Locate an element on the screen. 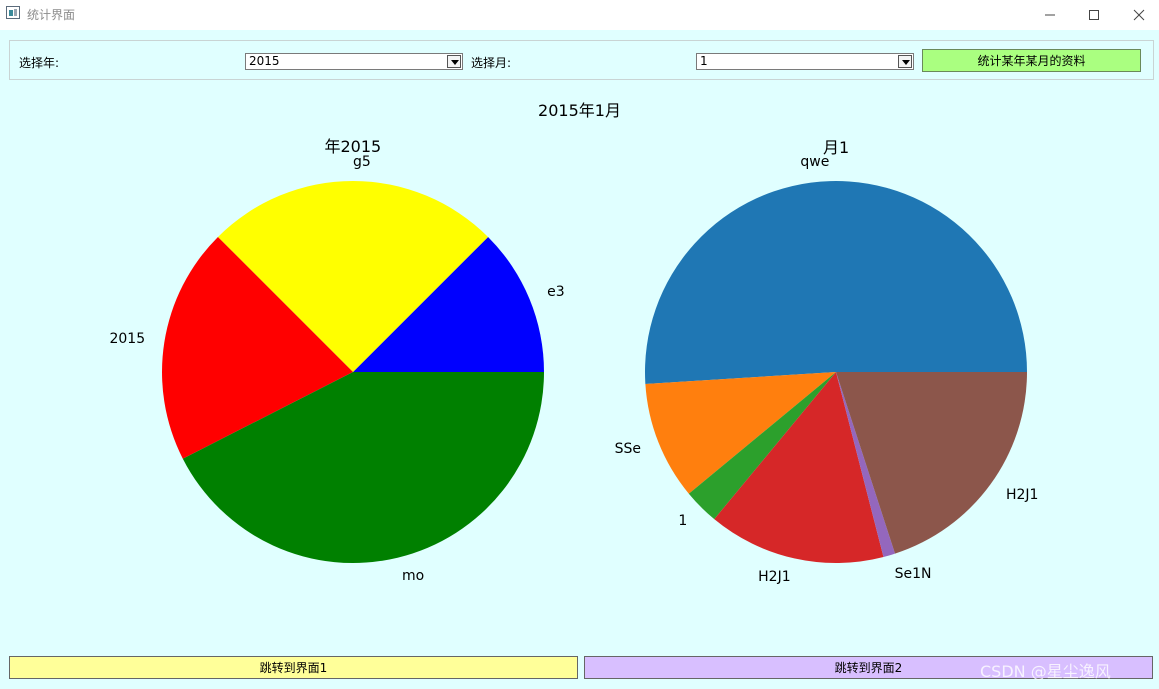  year-select: 2015 is located at coordinates (354, 61).